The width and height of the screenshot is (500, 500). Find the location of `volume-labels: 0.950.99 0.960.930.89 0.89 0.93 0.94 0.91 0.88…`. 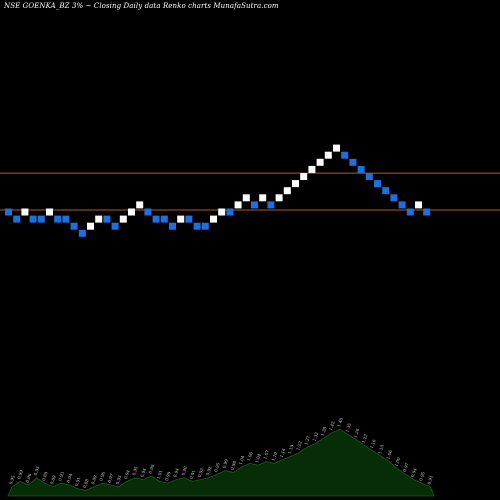

volume-labels: 0.950.99 0.960.930.89 0.89 0.93 0.94 0.91 0.88… is located at coordinates (221, 453).